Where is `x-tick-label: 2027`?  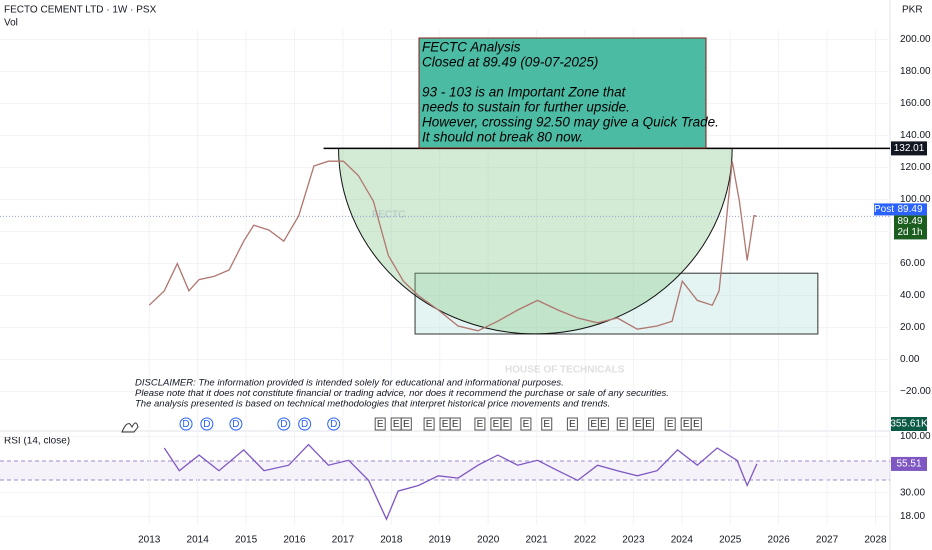
x-tick-label: 2027 is located at coordinates (827, 540).